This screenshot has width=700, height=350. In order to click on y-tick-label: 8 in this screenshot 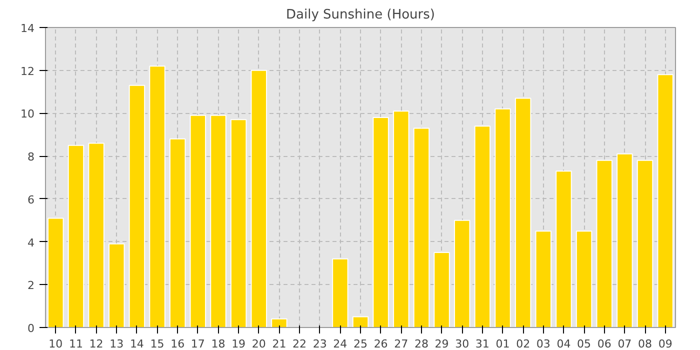, I will do `click(31, 157)`.